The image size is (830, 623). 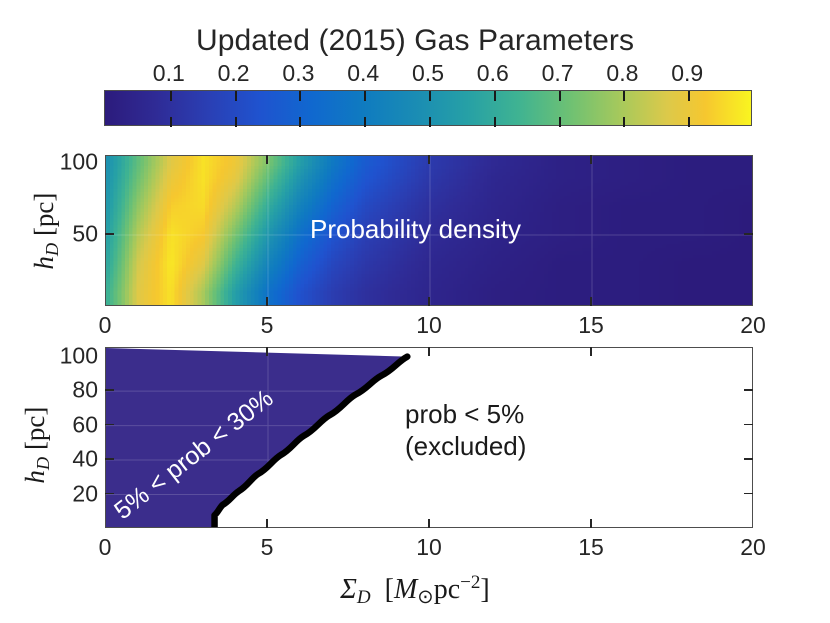 I want to click on bottom-panel-xtick-label: 0, so click(x=105, y=547).